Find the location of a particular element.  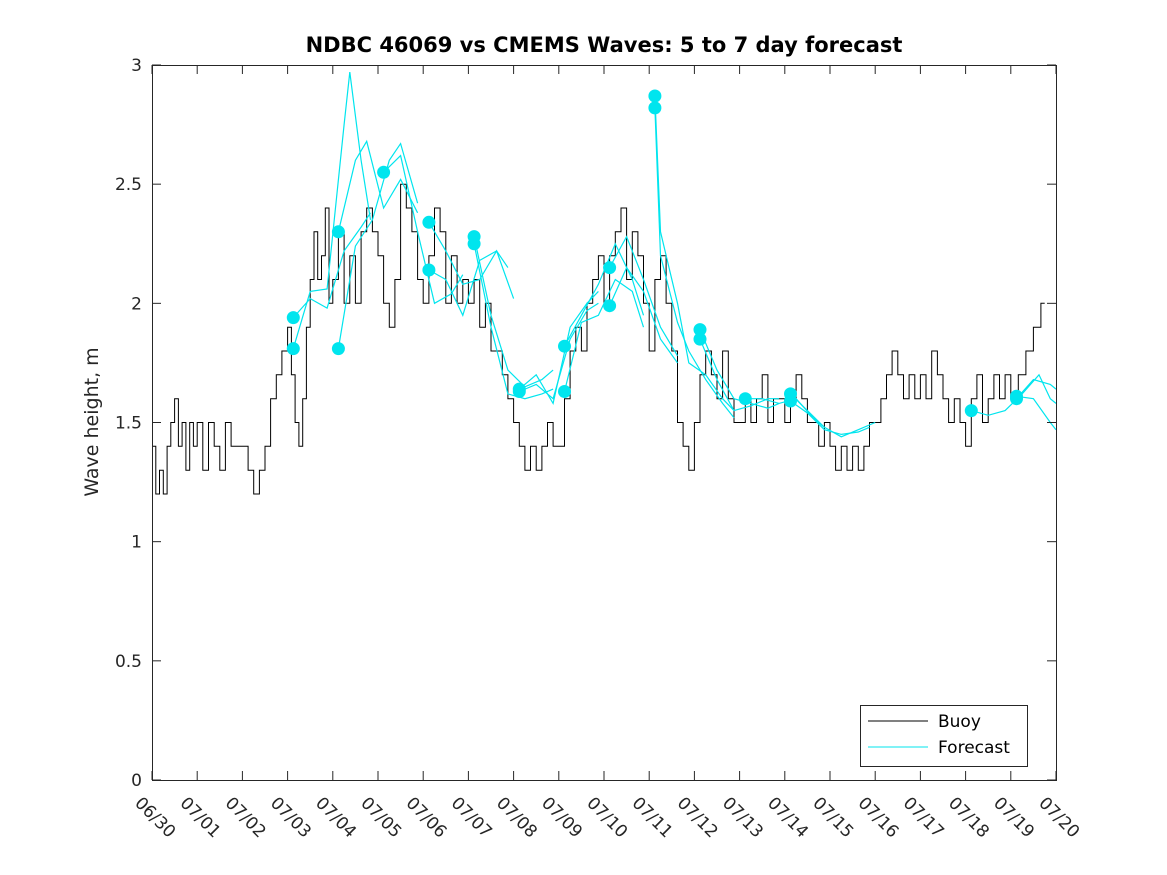

legend-forecast-label: Forecast is located at coordinates (974, 748).